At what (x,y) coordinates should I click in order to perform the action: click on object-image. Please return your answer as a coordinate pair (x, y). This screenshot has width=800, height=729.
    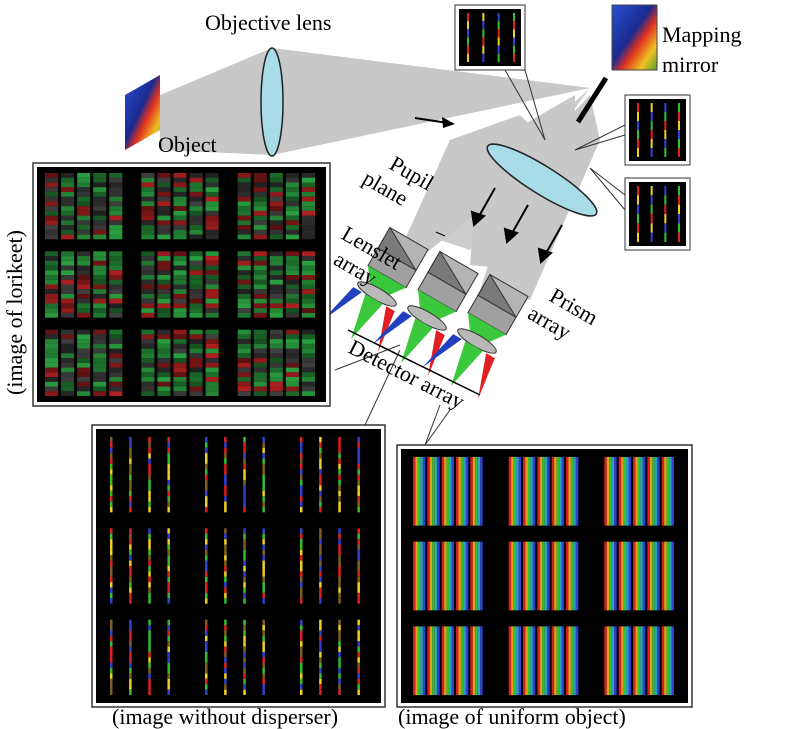
    Looking at the image, I should click on (142, 112).